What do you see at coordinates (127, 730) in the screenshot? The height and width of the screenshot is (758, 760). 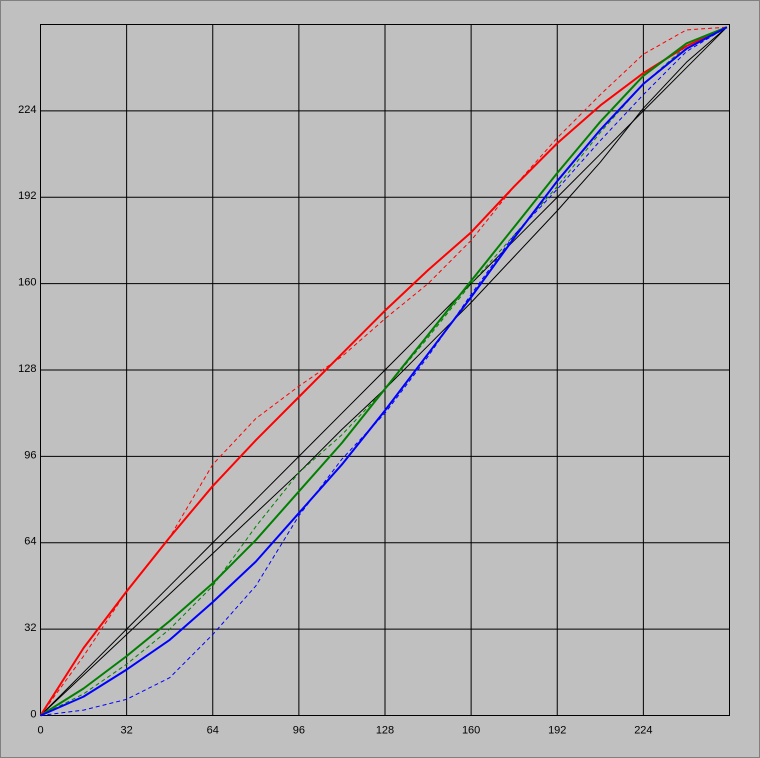 I see `x-tick-label: 32` at bounding box center [127, 730].